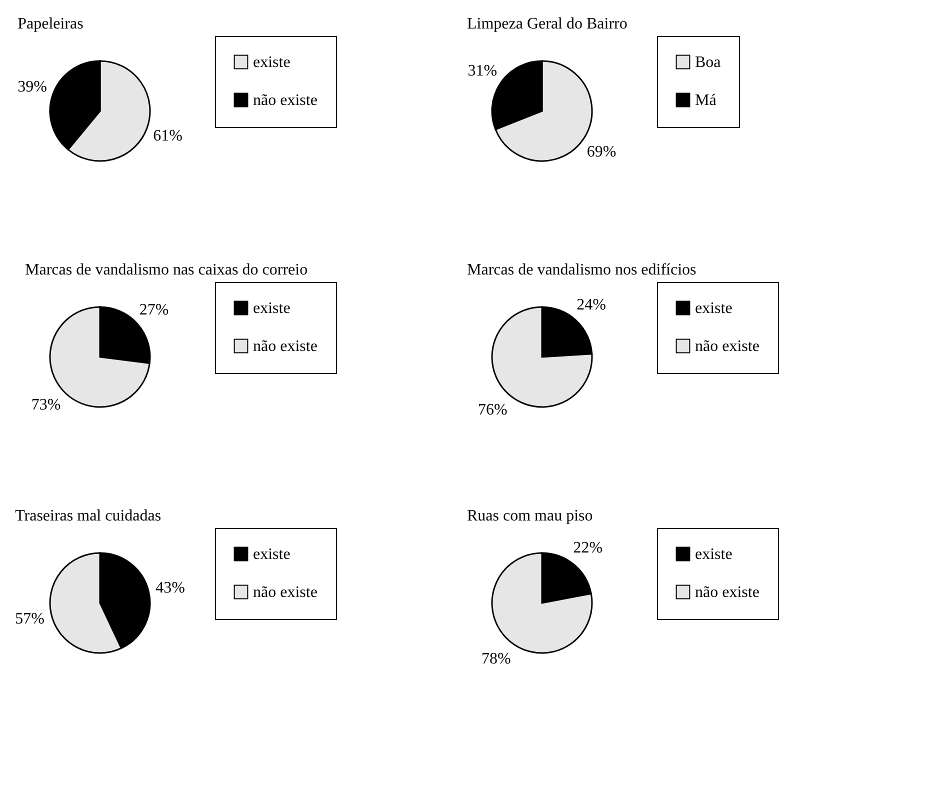 The height and width of the screenshot is (793, 940). Describe the element at coordinates (493, 409) in the screenshot. I see `data-label: 76%` at that location.